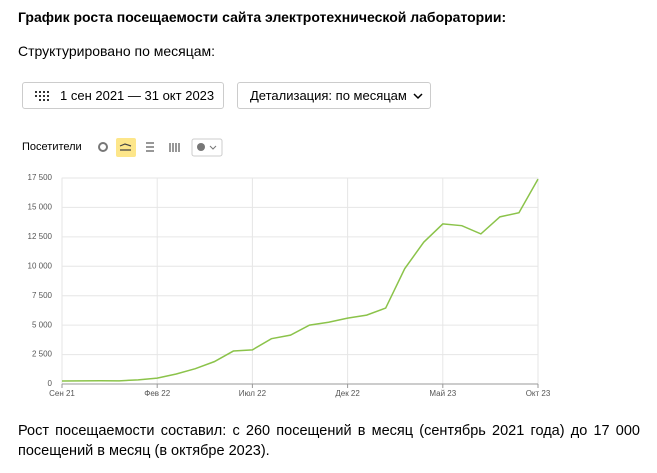 The width and height of the screenshot is (657, 473). What do you see at coordinates (42, 324) in the screenshot?
I see `y-tick-label: 5 000` at bounding box center [42, 324].